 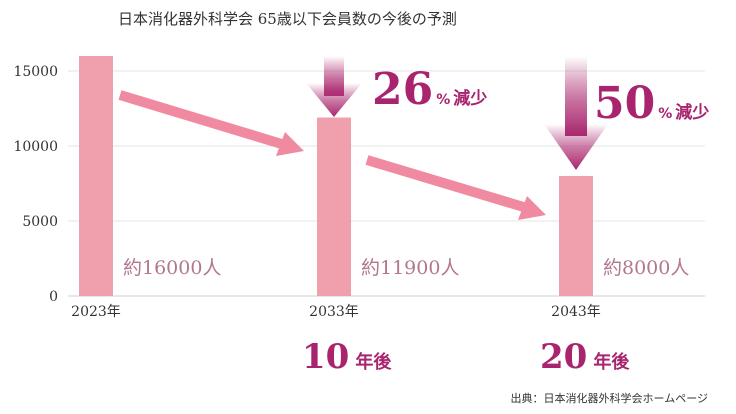 What do you see at coordinates (624, 103) in the screenshot?
I see `decrease-value-2: 50` at bounding box center [624, 103].